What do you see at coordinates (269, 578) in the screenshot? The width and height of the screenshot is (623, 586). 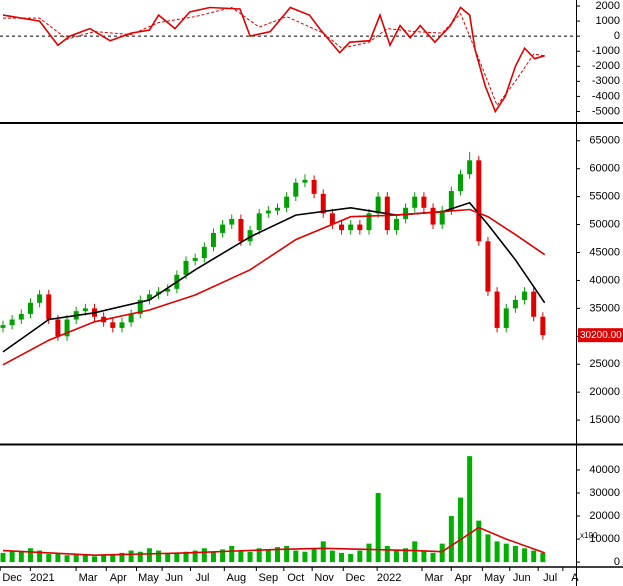 I see `x-tick-label: Sep` at bounding box center [269, 578].